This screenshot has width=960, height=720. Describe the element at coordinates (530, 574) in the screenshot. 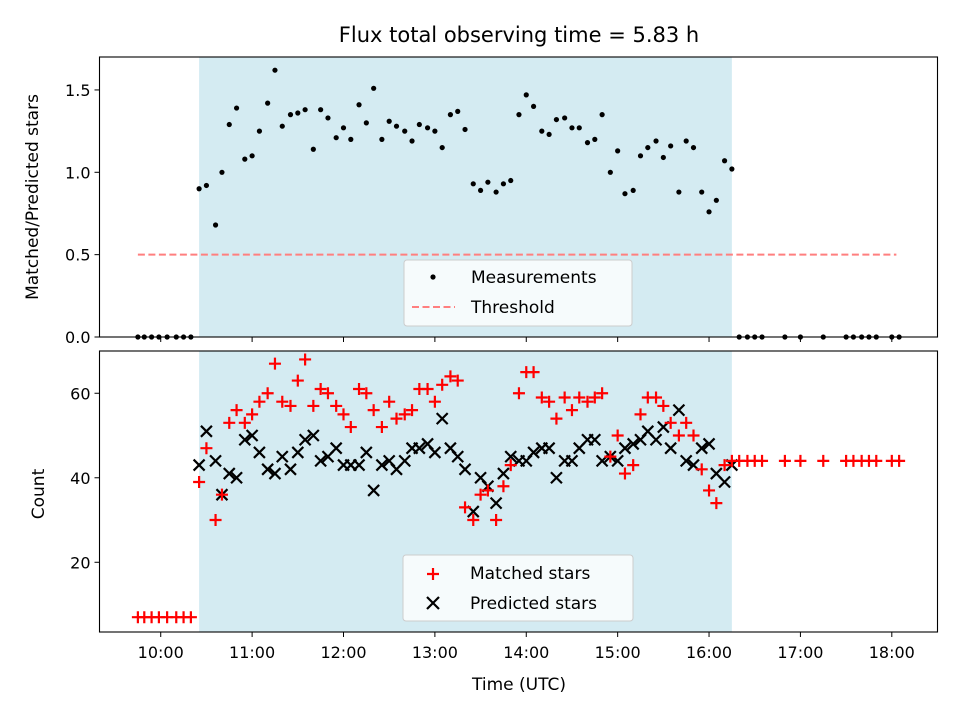

I see `matched-legend-label: Matched stars` at that location.